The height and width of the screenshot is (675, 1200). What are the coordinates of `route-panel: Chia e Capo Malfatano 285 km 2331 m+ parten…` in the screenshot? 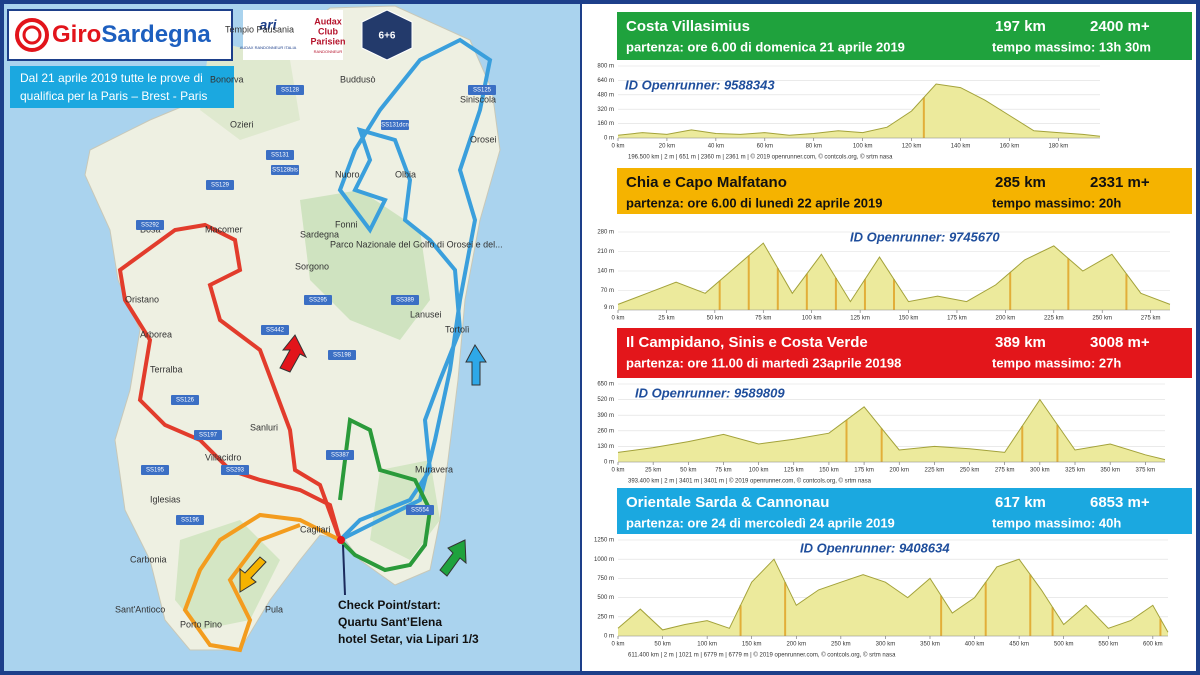 It's located at (894, 245).